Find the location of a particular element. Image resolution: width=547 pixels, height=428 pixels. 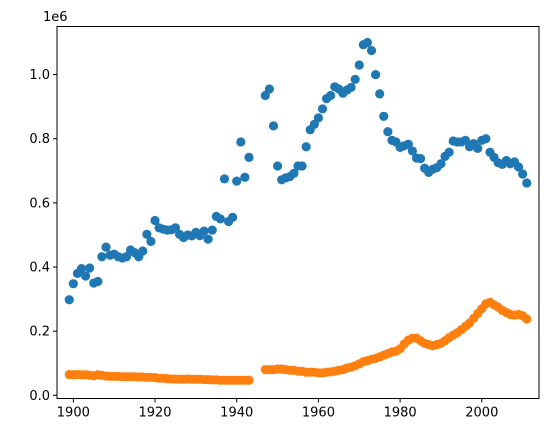

y-tick-label: 0.2 is located at coordinates (39, 332).